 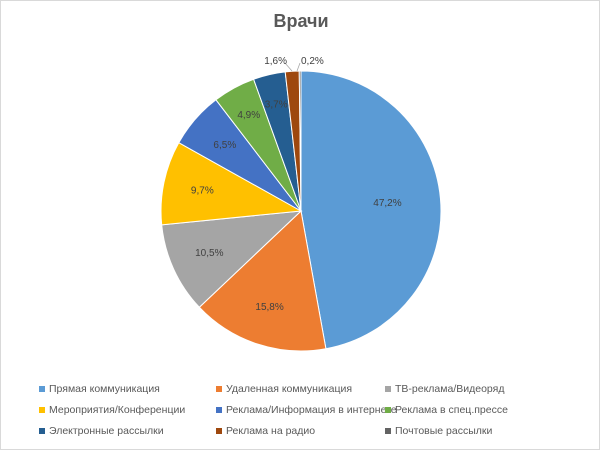 I want to click on chart-title: Врачи, so click(x=301, y=21).